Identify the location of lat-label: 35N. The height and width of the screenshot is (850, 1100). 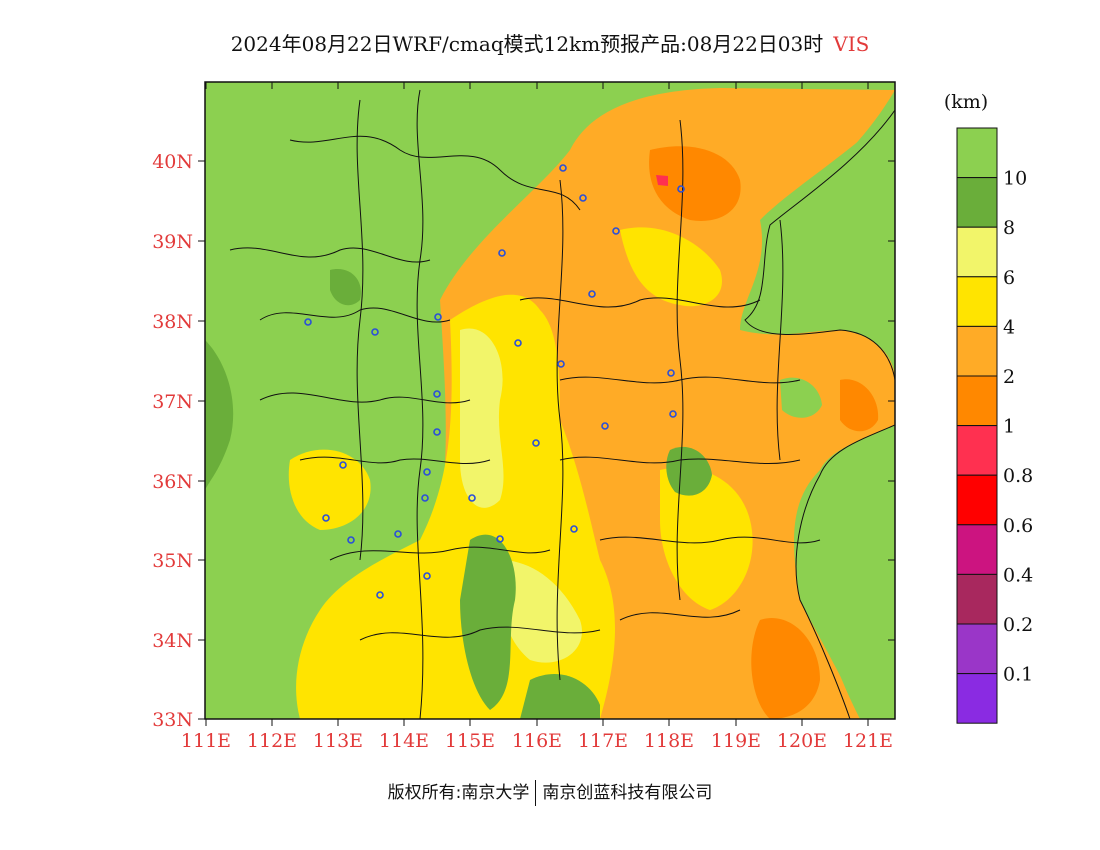
(172, 561).